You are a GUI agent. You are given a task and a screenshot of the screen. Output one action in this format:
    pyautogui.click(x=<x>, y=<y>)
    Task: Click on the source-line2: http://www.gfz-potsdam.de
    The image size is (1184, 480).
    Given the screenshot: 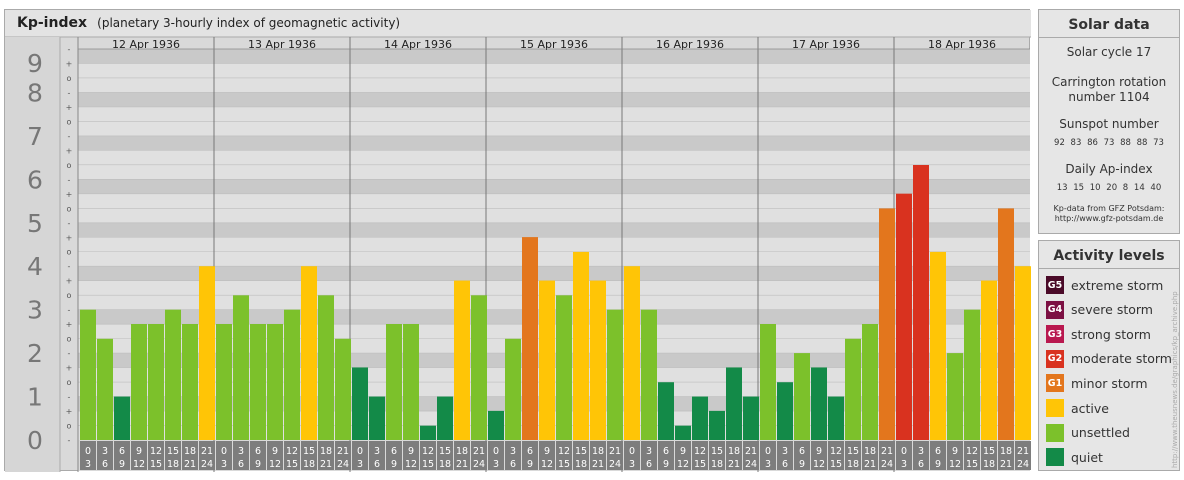 What is the action you would take?
    pyautogui.click(x=1109, y=218)
    